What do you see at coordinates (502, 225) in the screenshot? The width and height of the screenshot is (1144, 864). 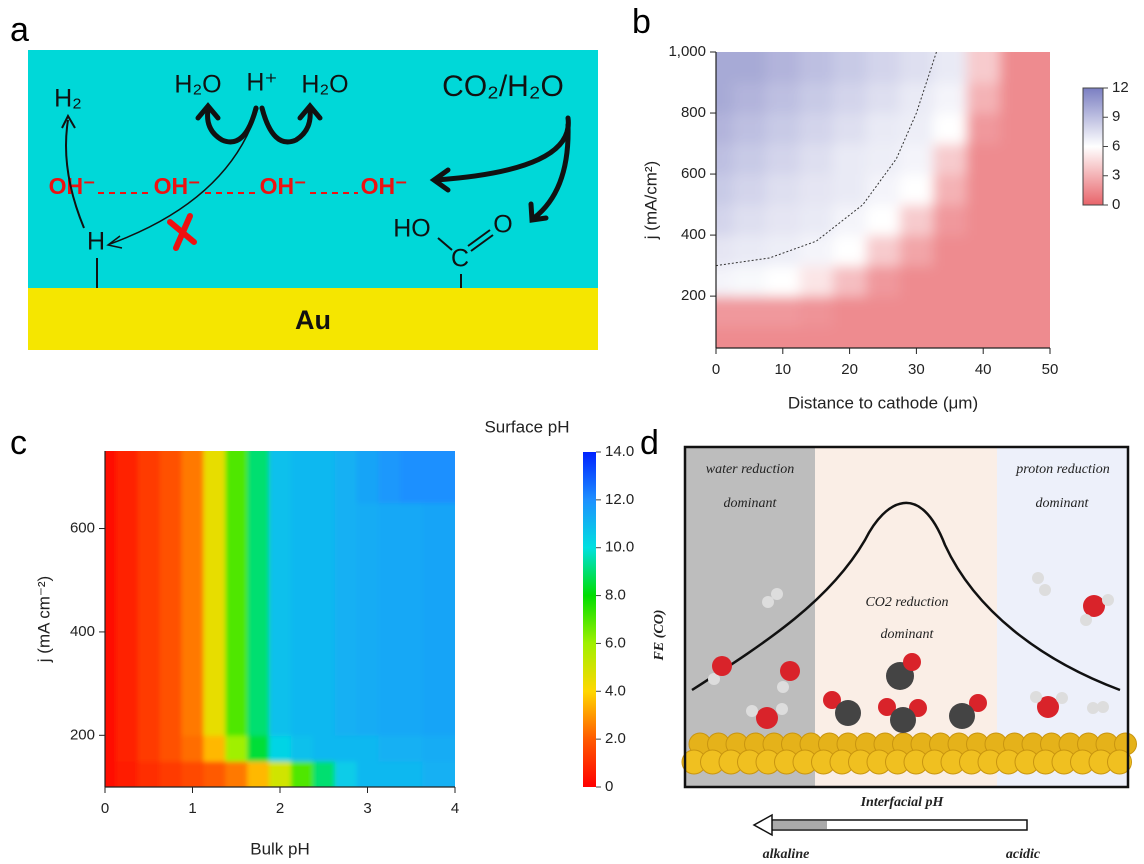 I see `atom: O` at bounding box center [502, 225].